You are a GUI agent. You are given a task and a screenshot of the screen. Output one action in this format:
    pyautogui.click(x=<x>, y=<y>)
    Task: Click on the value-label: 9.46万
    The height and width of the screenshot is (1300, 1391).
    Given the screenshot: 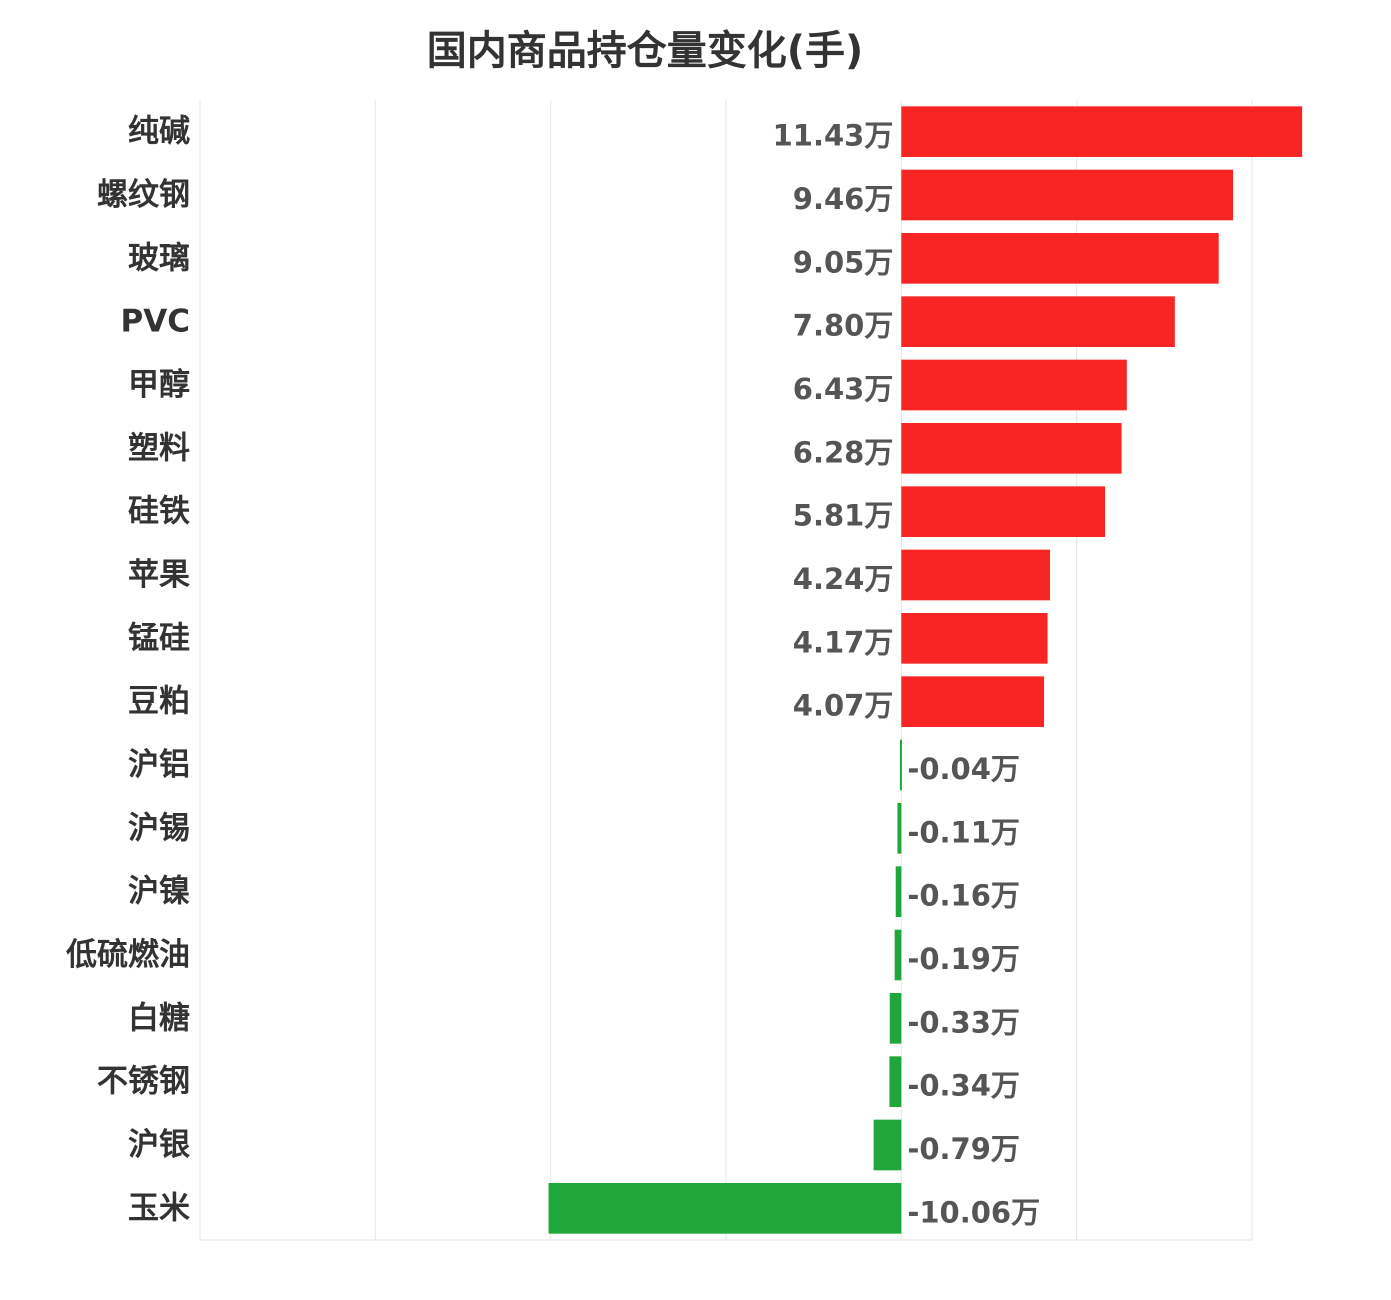 What is the action you would take?
    pyautogui.click(x=843, y=199)
    